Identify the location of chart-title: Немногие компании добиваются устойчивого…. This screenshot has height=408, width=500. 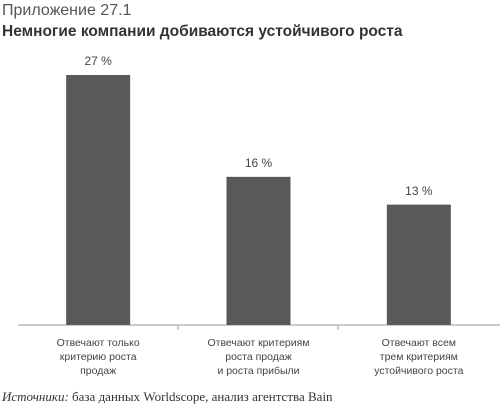
(202, 31).